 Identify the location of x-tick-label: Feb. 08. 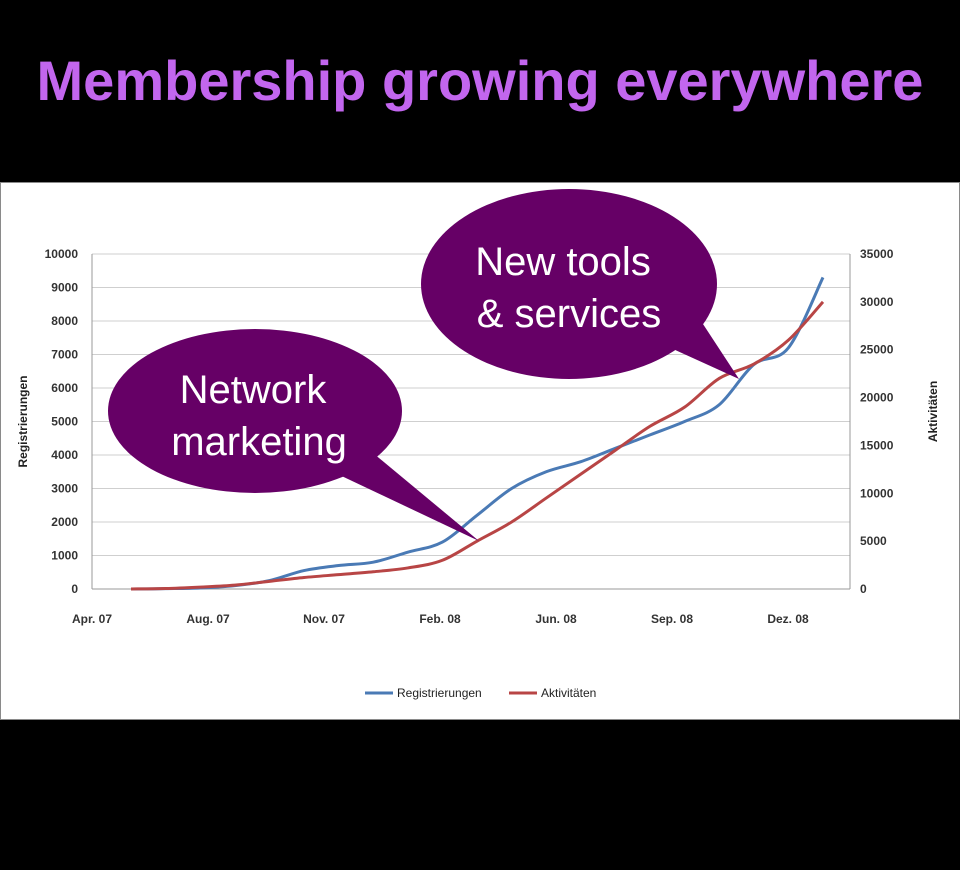
(440, 619).